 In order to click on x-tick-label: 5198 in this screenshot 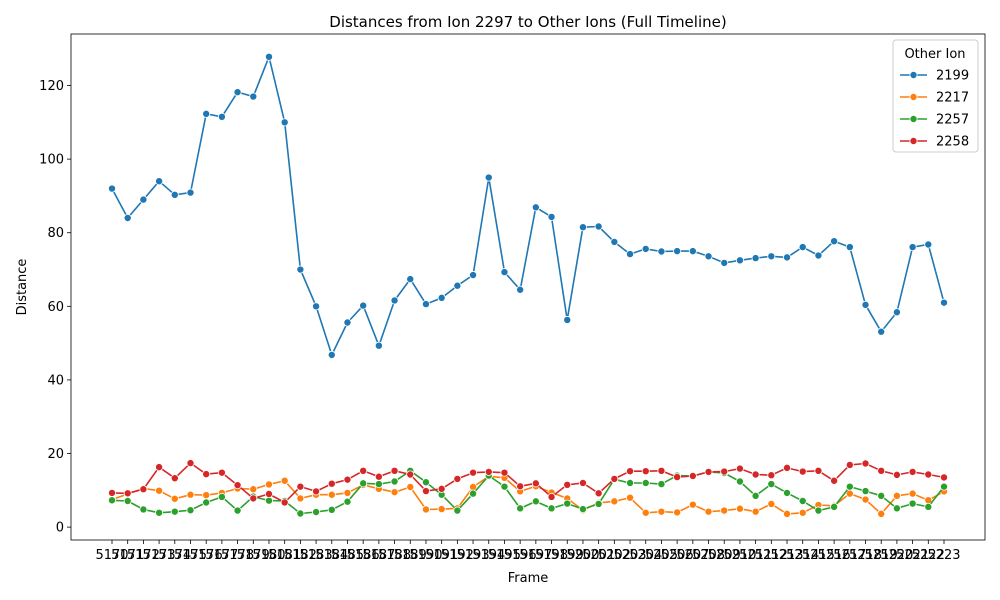, I will do `click(551, 555)`.